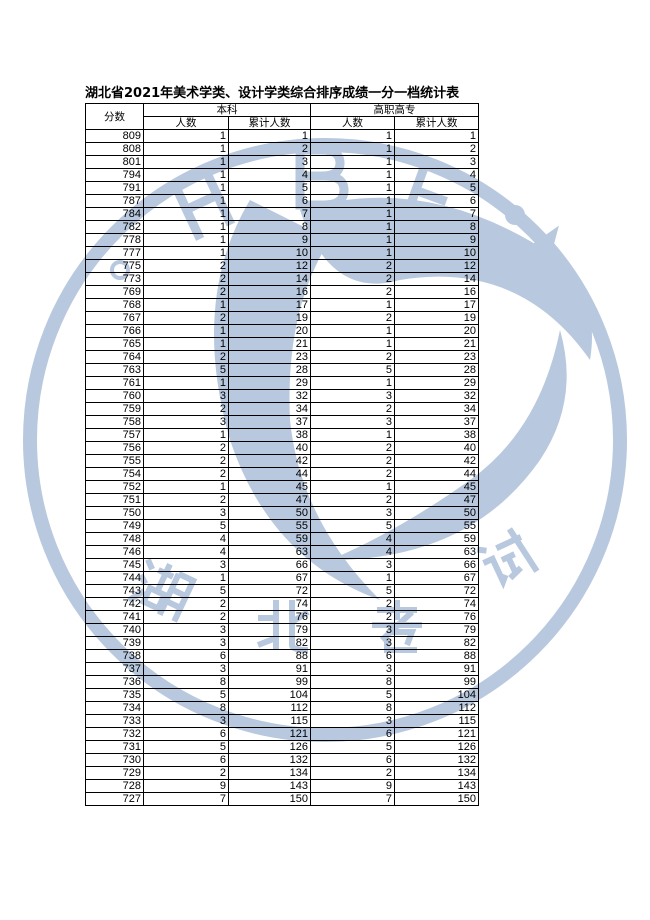  I want to click on undergrad-cumulative-cell: 40, so click(269, 448).